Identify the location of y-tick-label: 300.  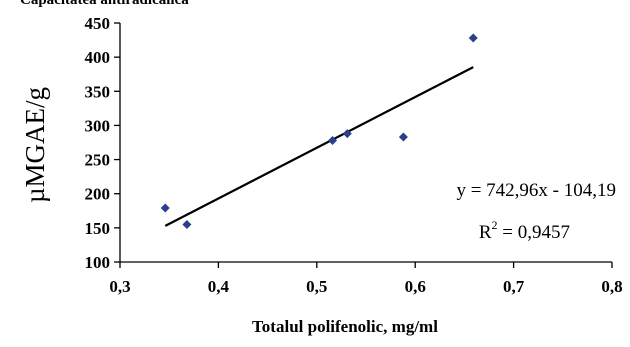
(98, 125).